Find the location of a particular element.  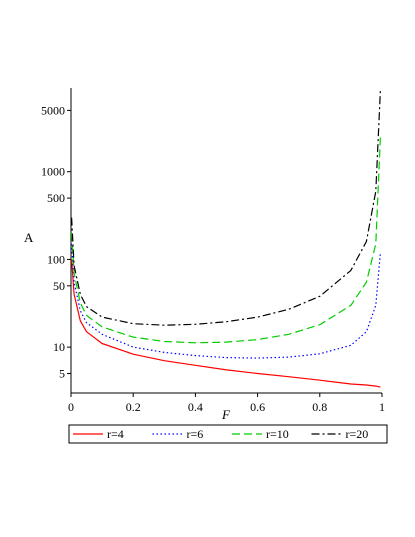

y-tick-label: 1000 is located at coordinates (53, 172).